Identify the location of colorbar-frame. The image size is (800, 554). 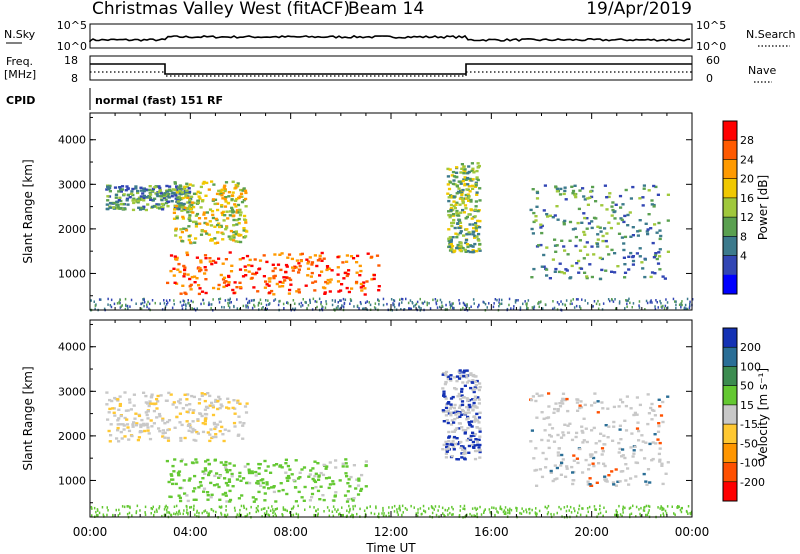
(730, 414).